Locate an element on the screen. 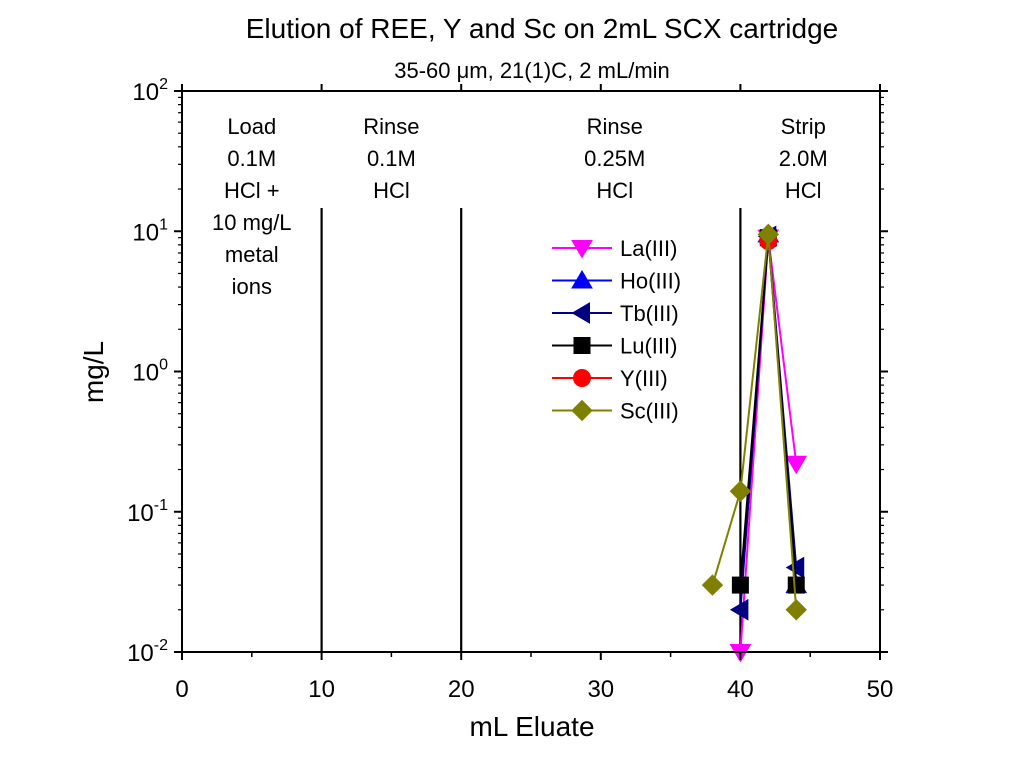 The image size is (1024, 784). x-tick-label: 0 is located at coordinates (181, 689).